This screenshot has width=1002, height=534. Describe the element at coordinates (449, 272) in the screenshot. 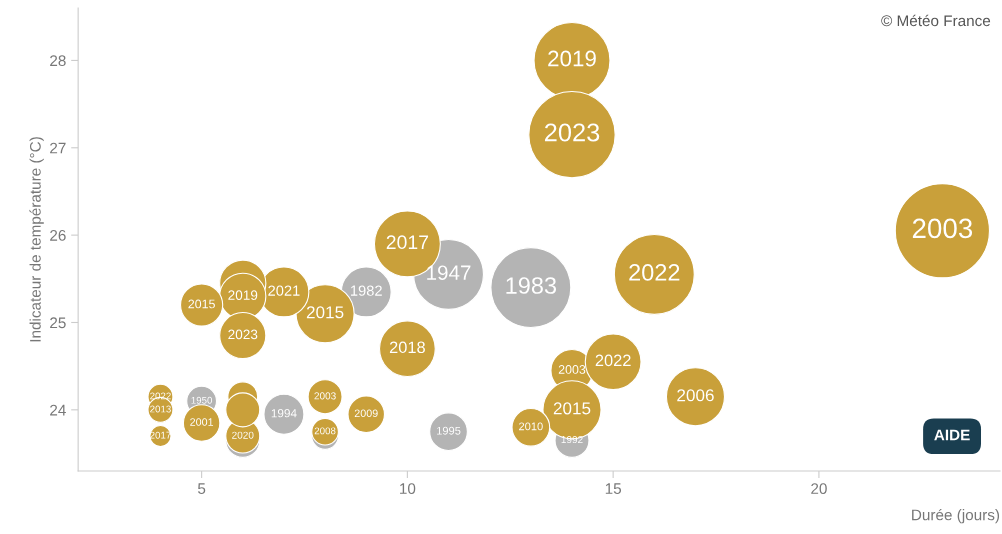

I see `annotation: 1947` at that location.